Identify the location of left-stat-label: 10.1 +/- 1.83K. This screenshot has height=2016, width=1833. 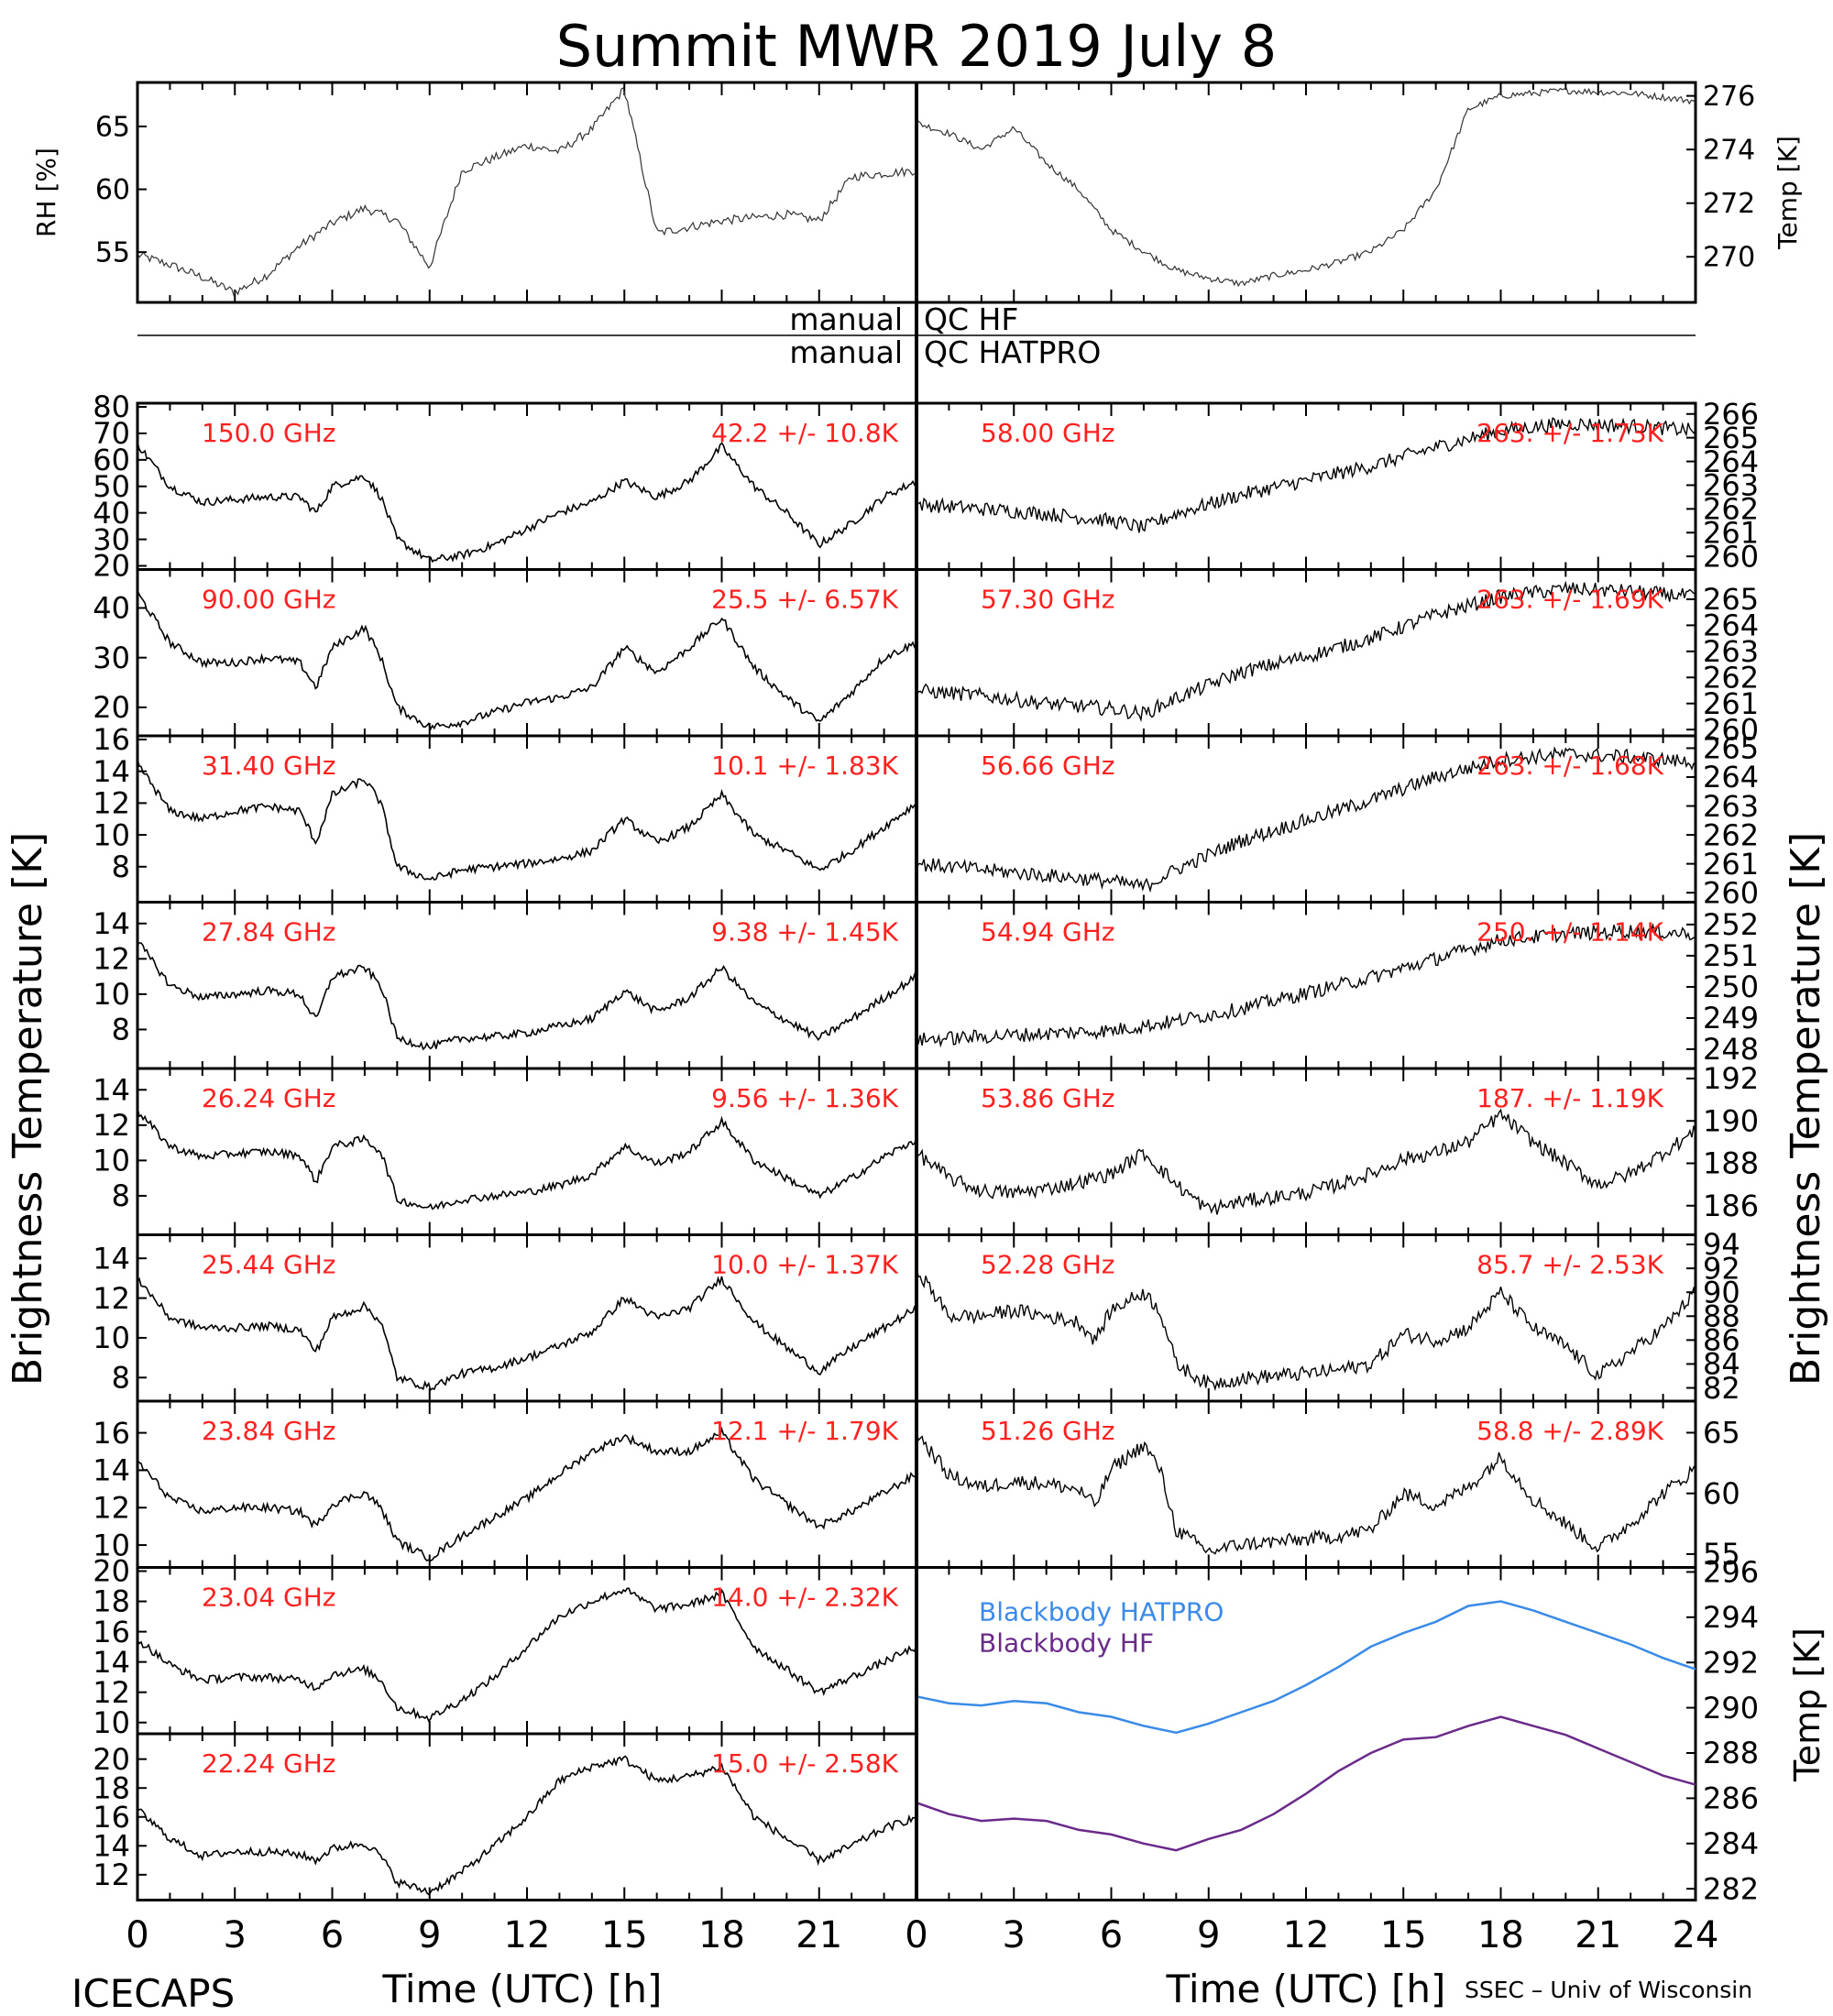
(804, 766).